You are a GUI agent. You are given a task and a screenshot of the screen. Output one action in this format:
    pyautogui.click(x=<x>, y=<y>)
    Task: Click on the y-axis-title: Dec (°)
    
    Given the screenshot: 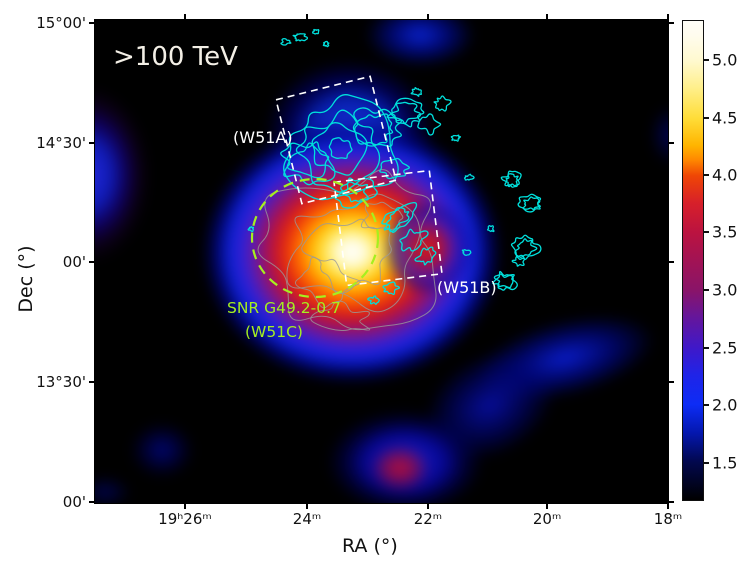 What is the action you would take?
    pyautogui.click(x=26, y=279)
    